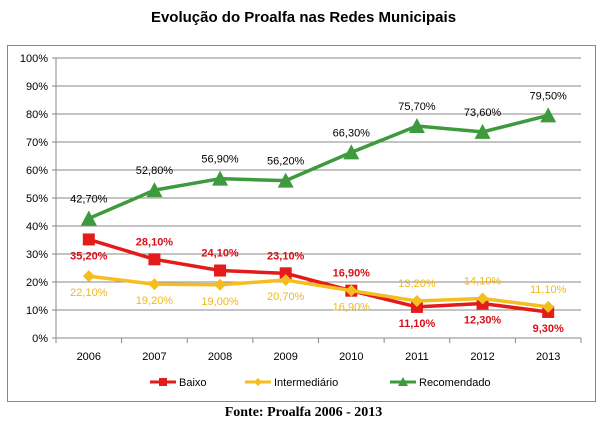  I want to click on data-label: 9,30%, so click(548, 329).